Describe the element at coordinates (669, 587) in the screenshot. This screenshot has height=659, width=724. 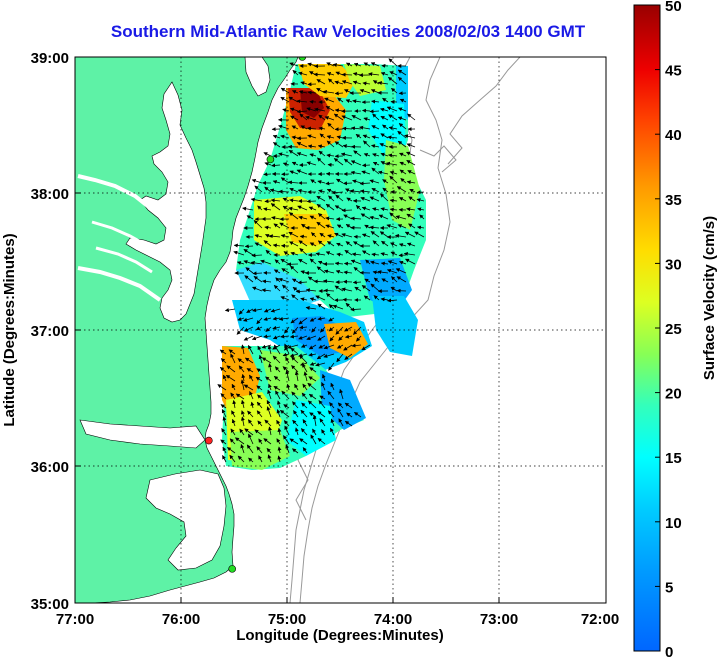
I see `colorbar-tick-label: 5` at that location.